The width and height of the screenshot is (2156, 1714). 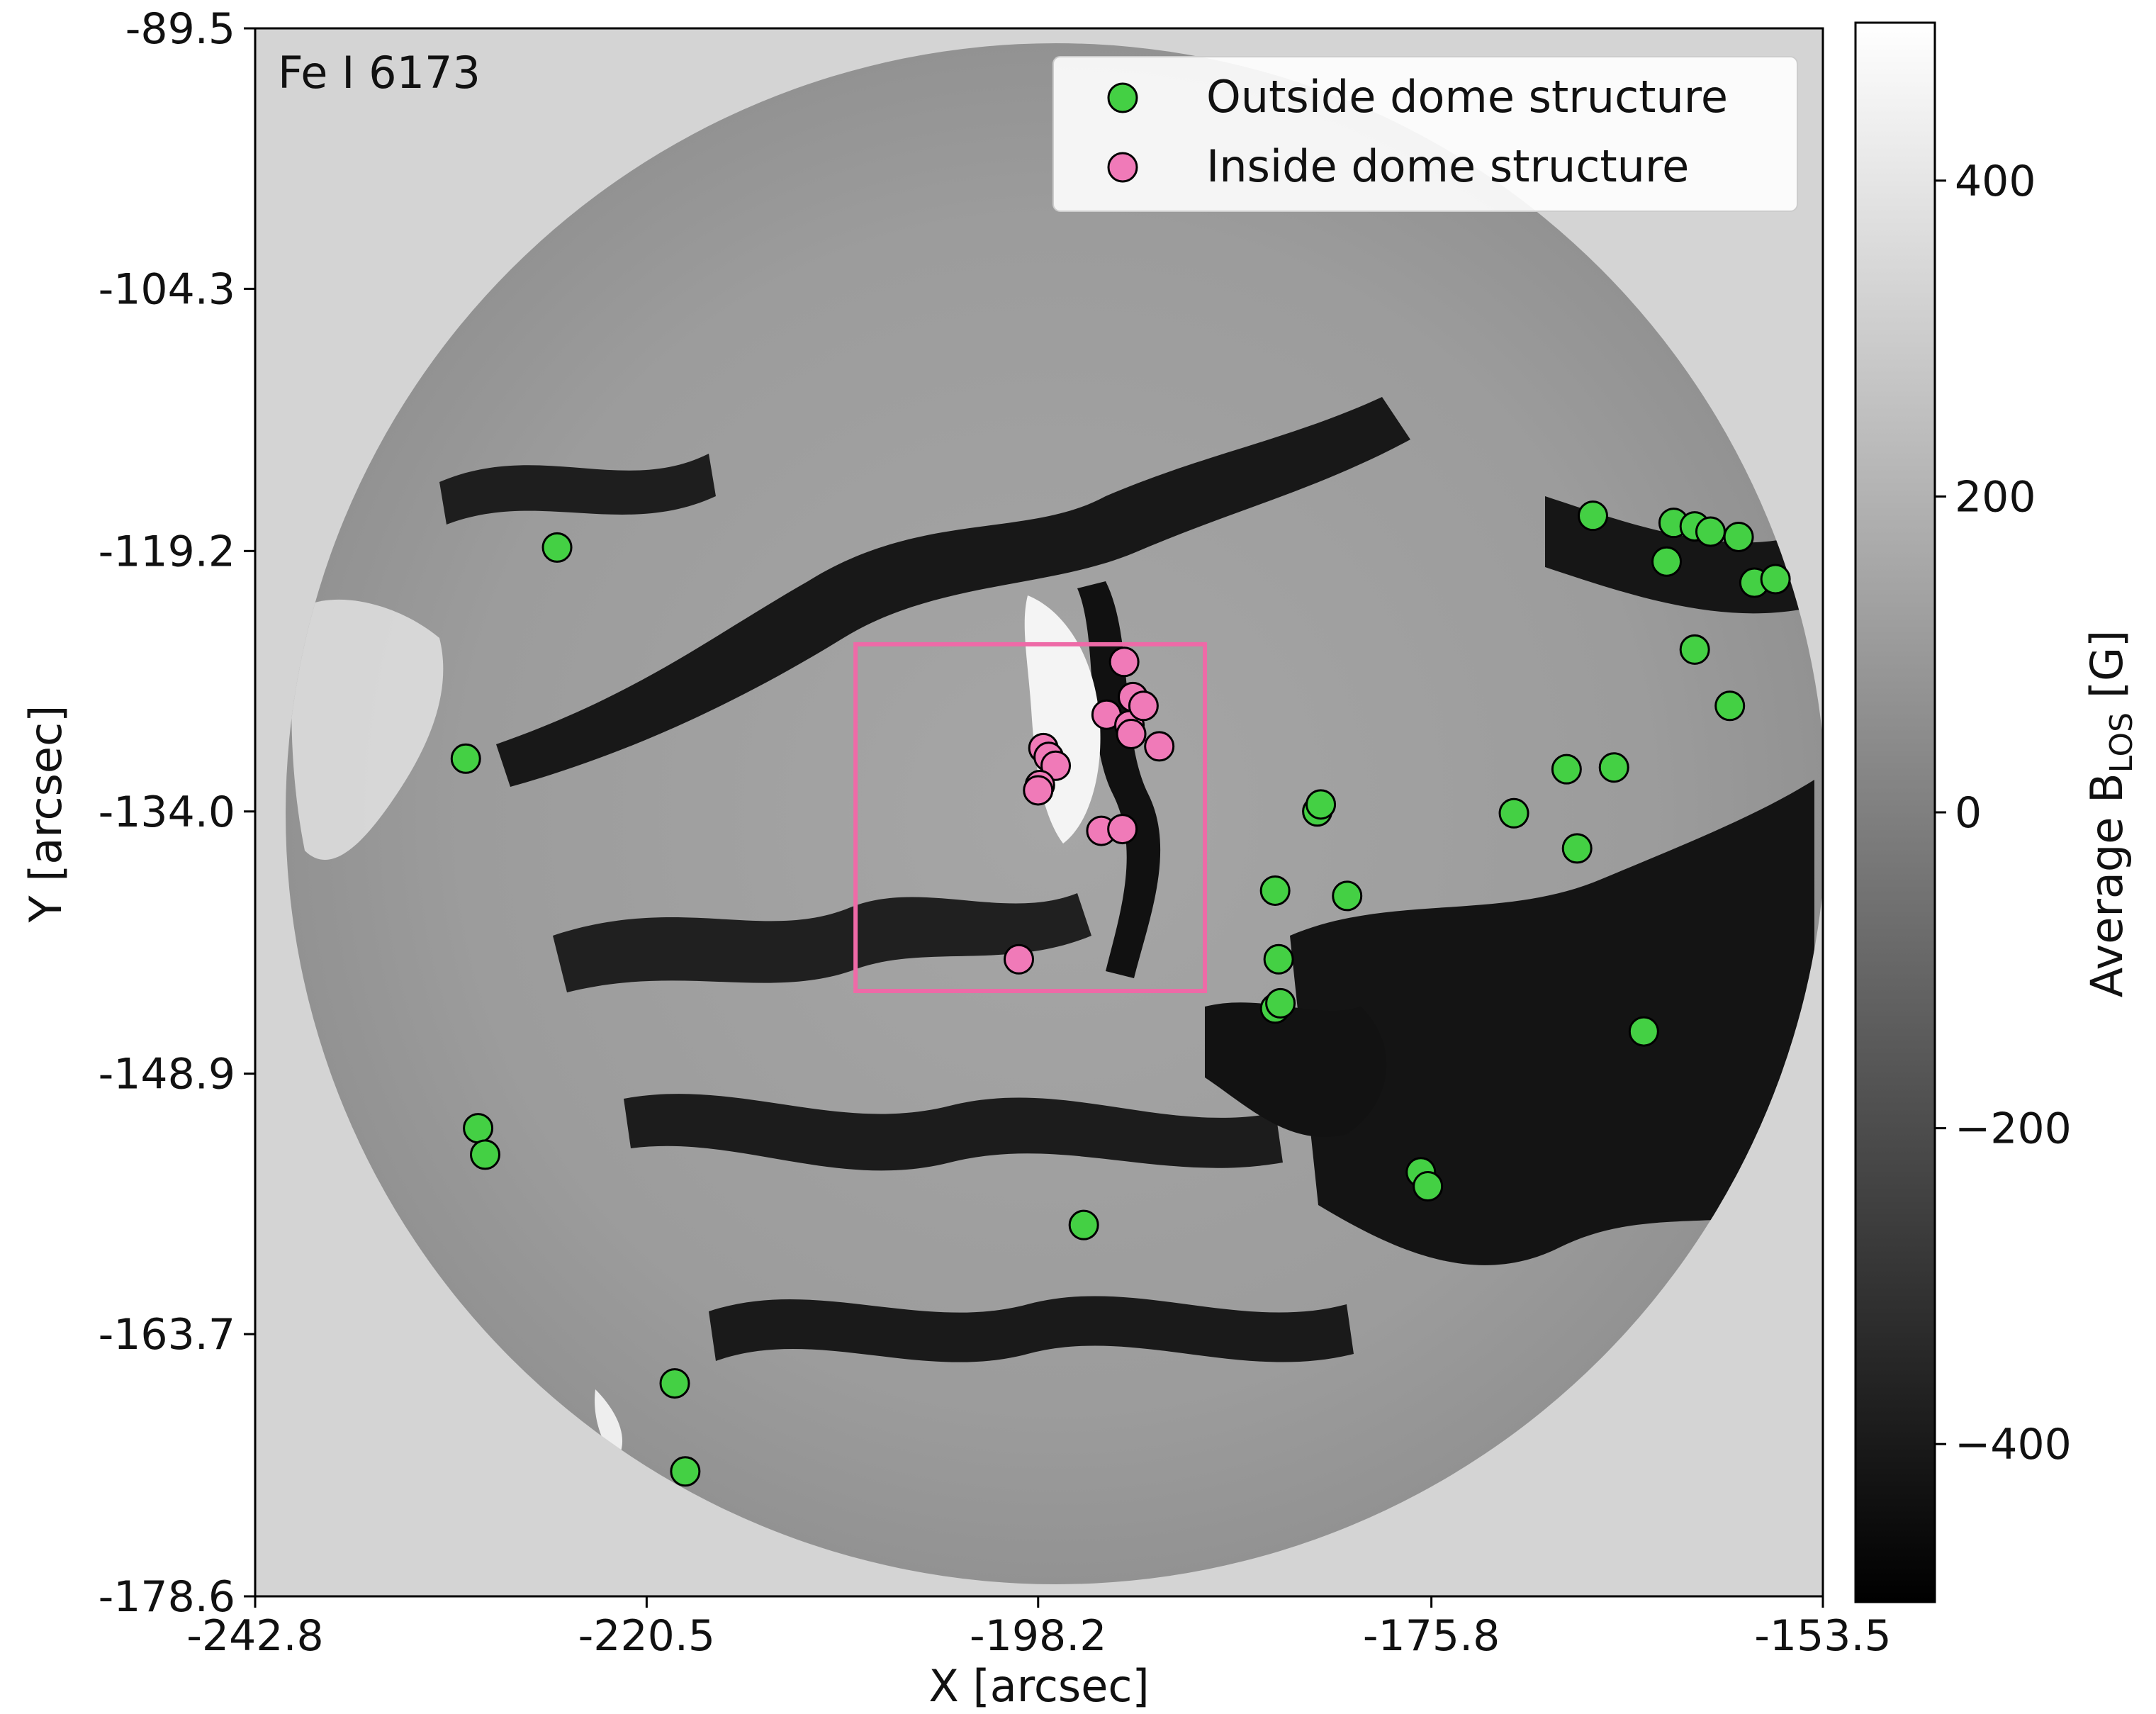 What do you see at coordinates (1995, 181) in the screenshot?
I see `colorbar-tick-label: 400` at bounding box center [1995, 181].